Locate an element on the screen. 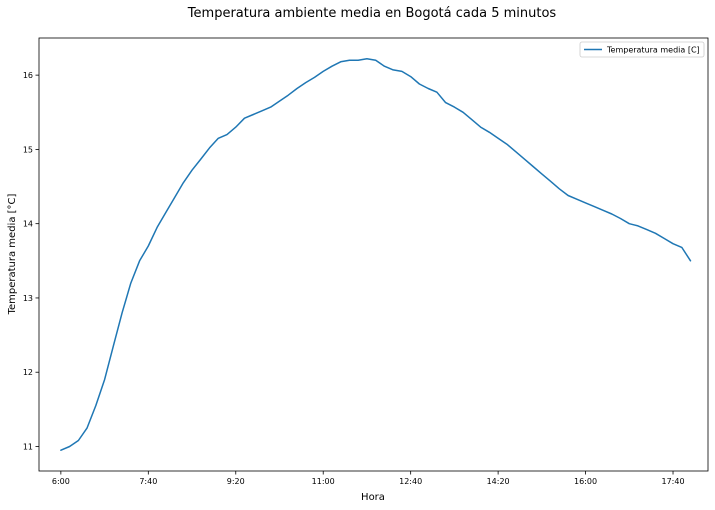  y-tick-label: 13 is located at coordinates (28, 298).